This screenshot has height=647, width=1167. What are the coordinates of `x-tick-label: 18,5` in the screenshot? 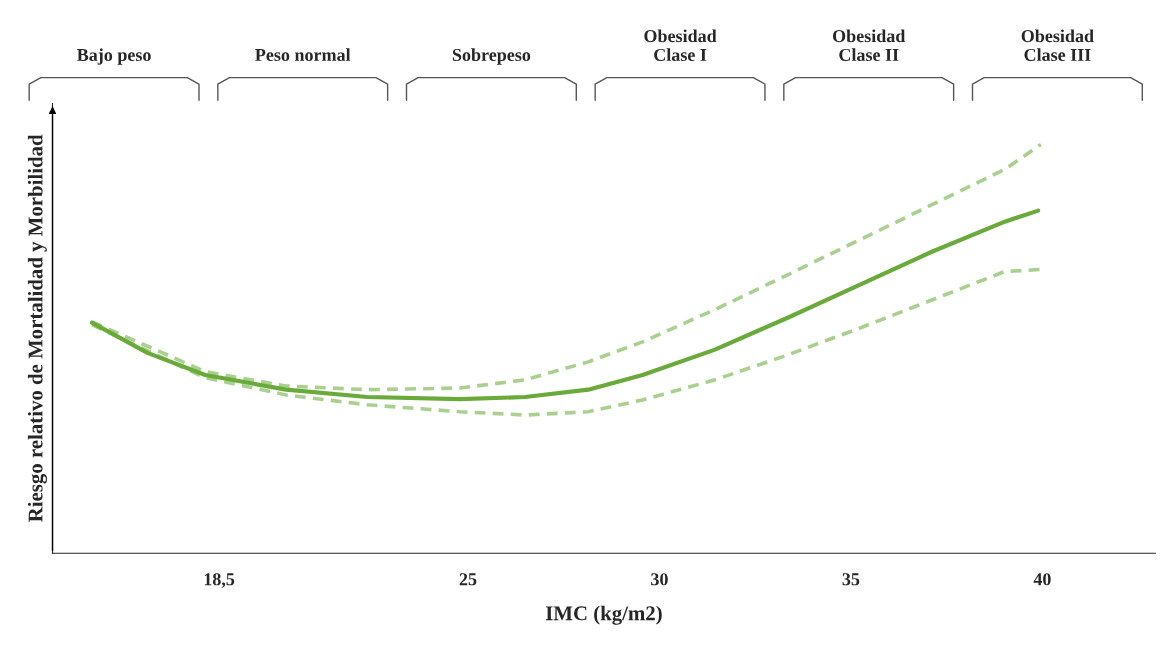 It's located at (219, 580).